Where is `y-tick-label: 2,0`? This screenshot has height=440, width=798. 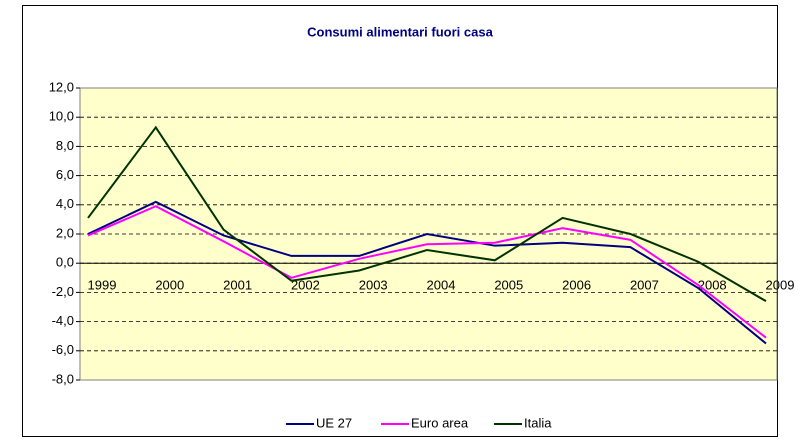
y-tick-label: 2,0 is located at coordinates (65, 232).